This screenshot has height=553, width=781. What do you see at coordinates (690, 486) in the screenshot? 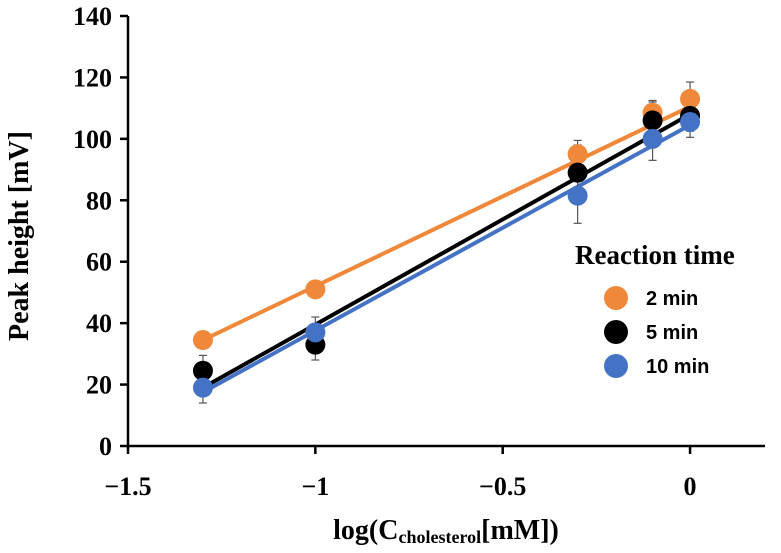
I see `x-tick-label: 0` at bounding box center [690, 486].